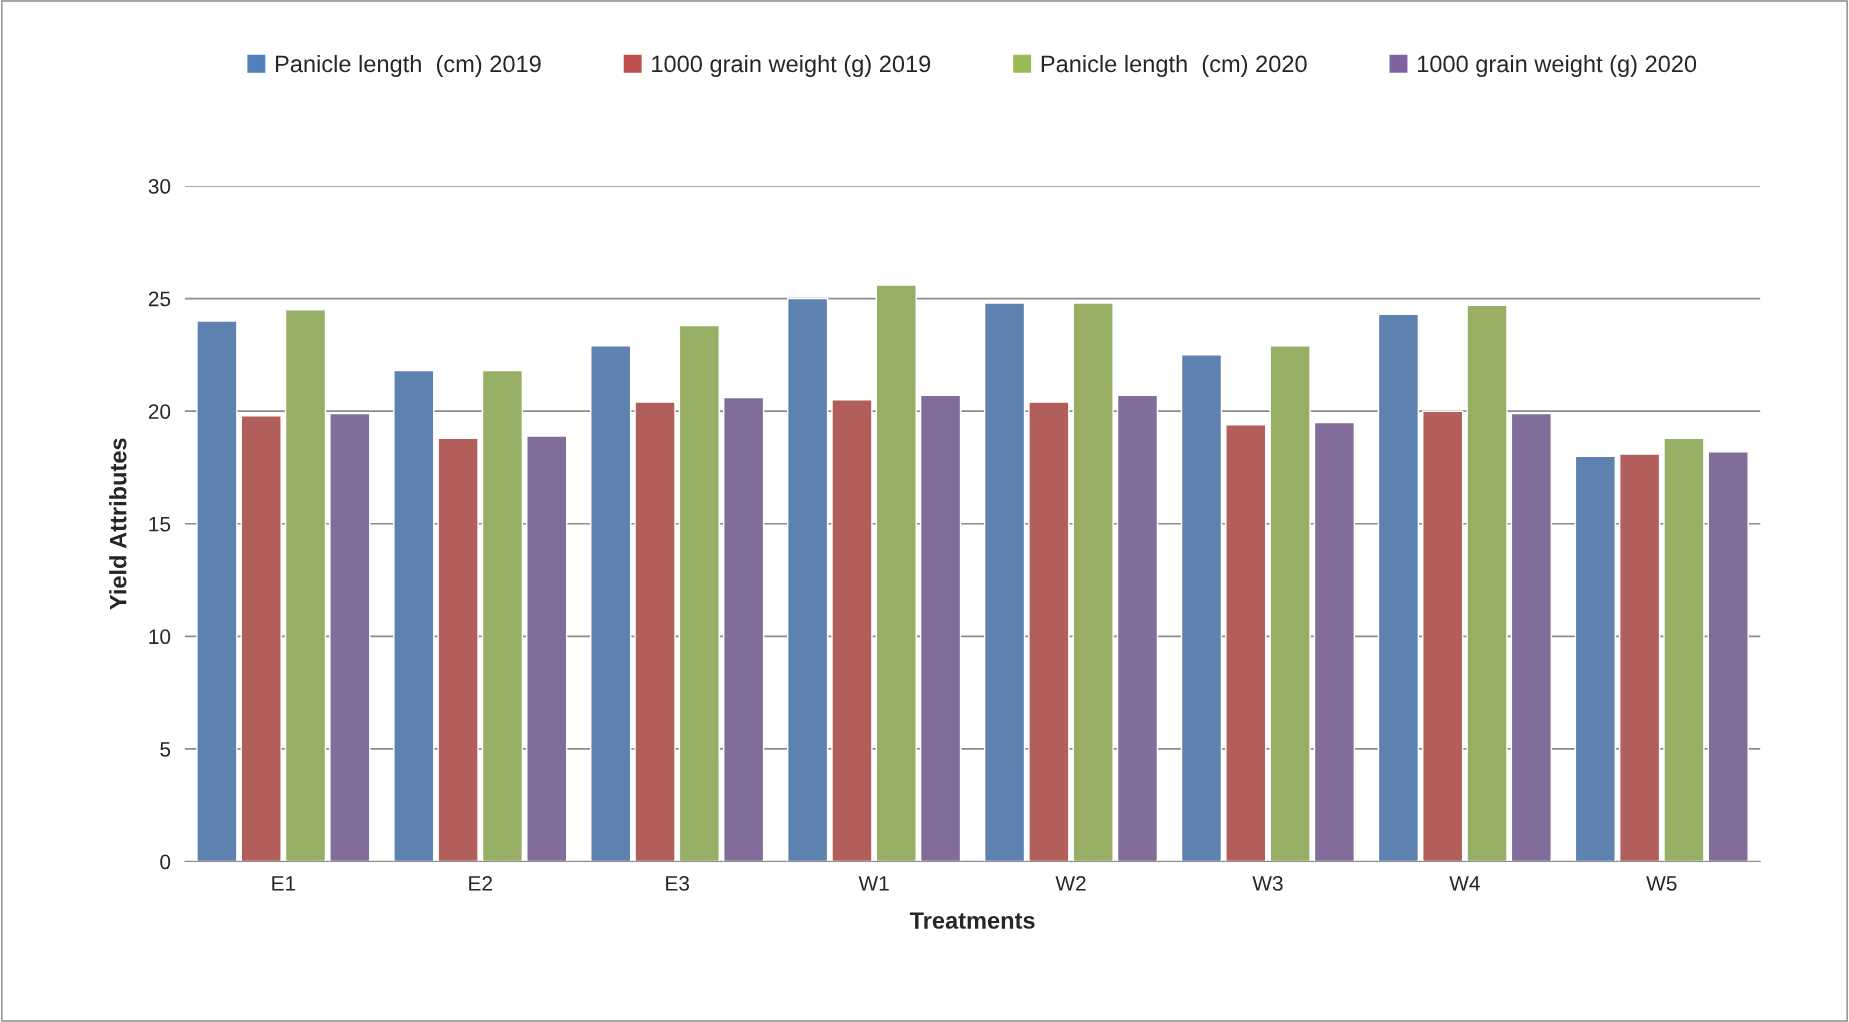  Describe the element at coordinates (165, 862) in the screenshot. I see `y-tick-label: 0` at that location.